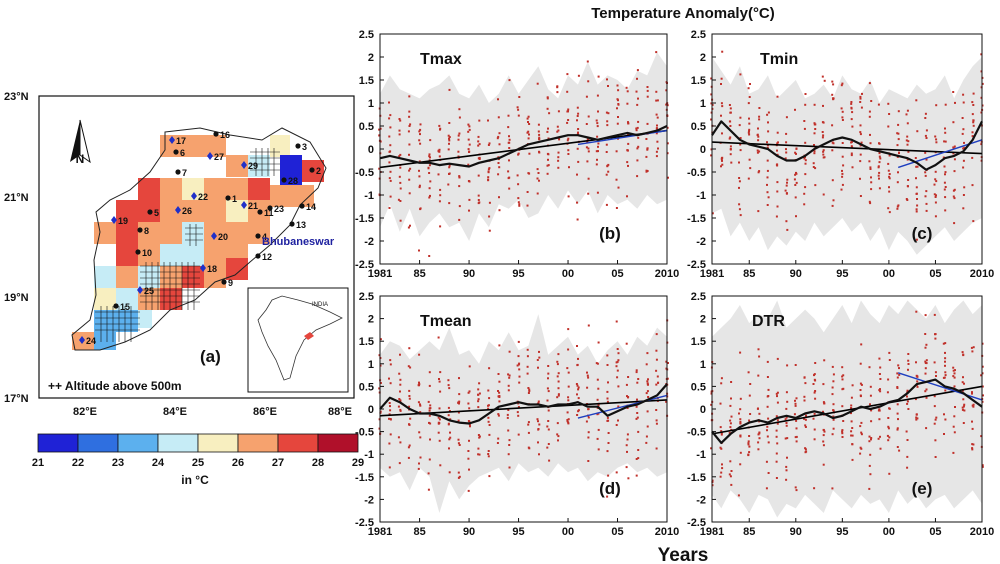 The image size is (1000, 564). What do you see at coordinates (278, 463) in the screenshot?
I see `colorbar-tick: 27` at bounding box center [278, 463].